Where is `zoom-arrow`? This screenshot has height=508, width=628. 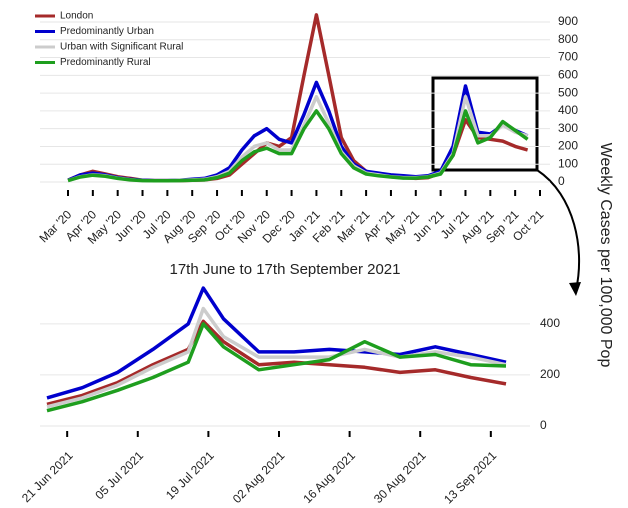 zoom-arrow is located at coordinates (558, 230).